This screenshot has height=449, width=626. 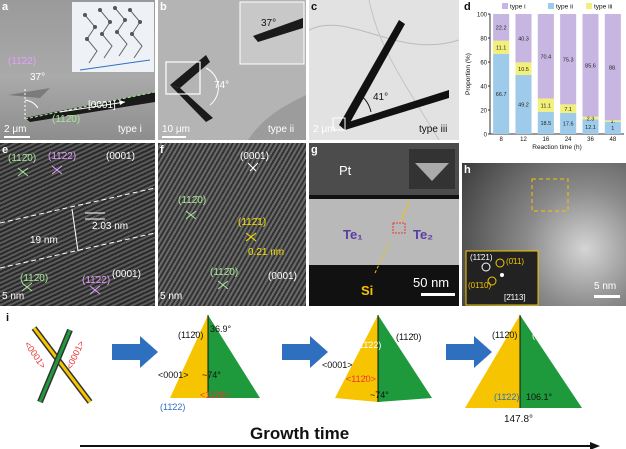 What do you see at coordinates (44, 240) in the screenshot?
I see `panel-e-width: 19 nm` at bounding box center [44, 240].